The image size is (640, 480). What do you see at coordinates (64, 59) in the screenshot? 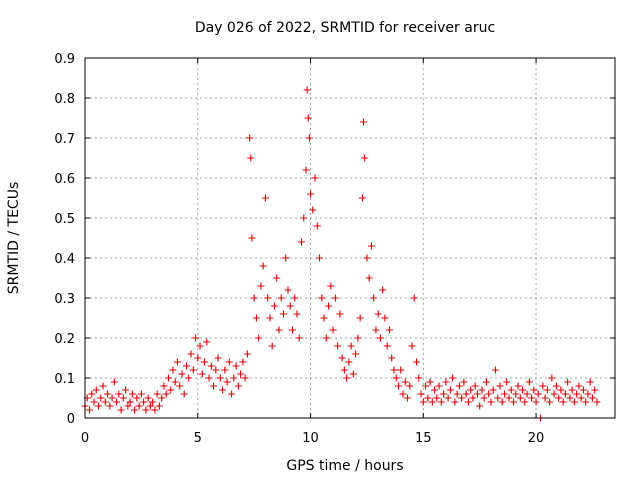
I see `y-tick-label: 0.9` at bounding box center [64, 59].